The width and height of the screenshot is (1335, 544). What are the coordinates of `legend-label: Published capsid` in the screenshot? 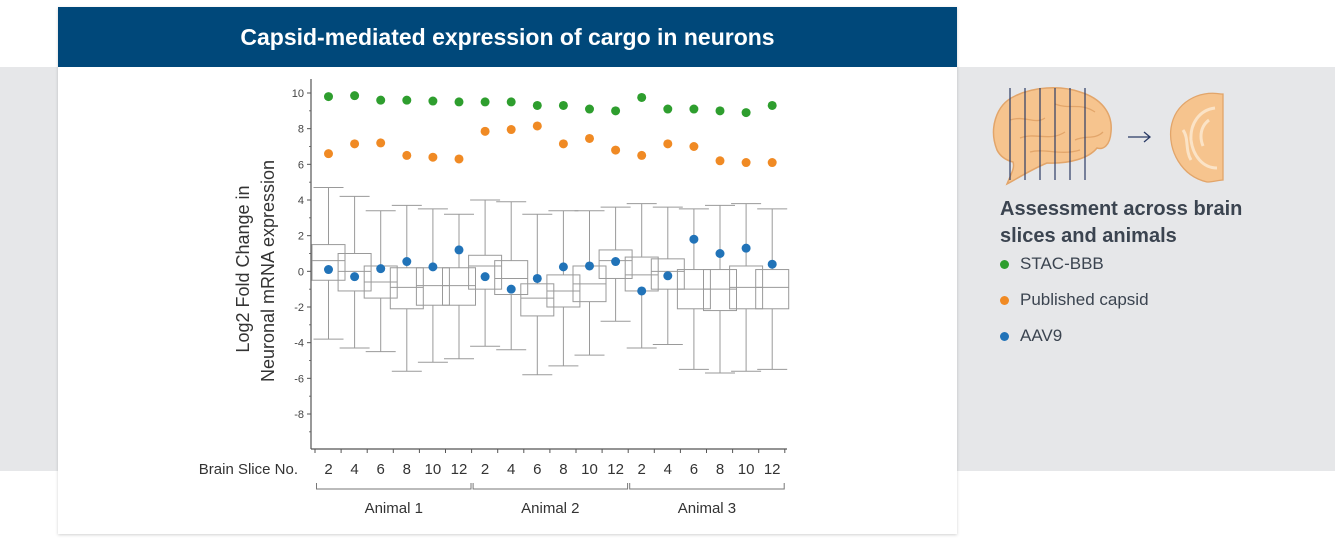 It's located at (1084, 299).